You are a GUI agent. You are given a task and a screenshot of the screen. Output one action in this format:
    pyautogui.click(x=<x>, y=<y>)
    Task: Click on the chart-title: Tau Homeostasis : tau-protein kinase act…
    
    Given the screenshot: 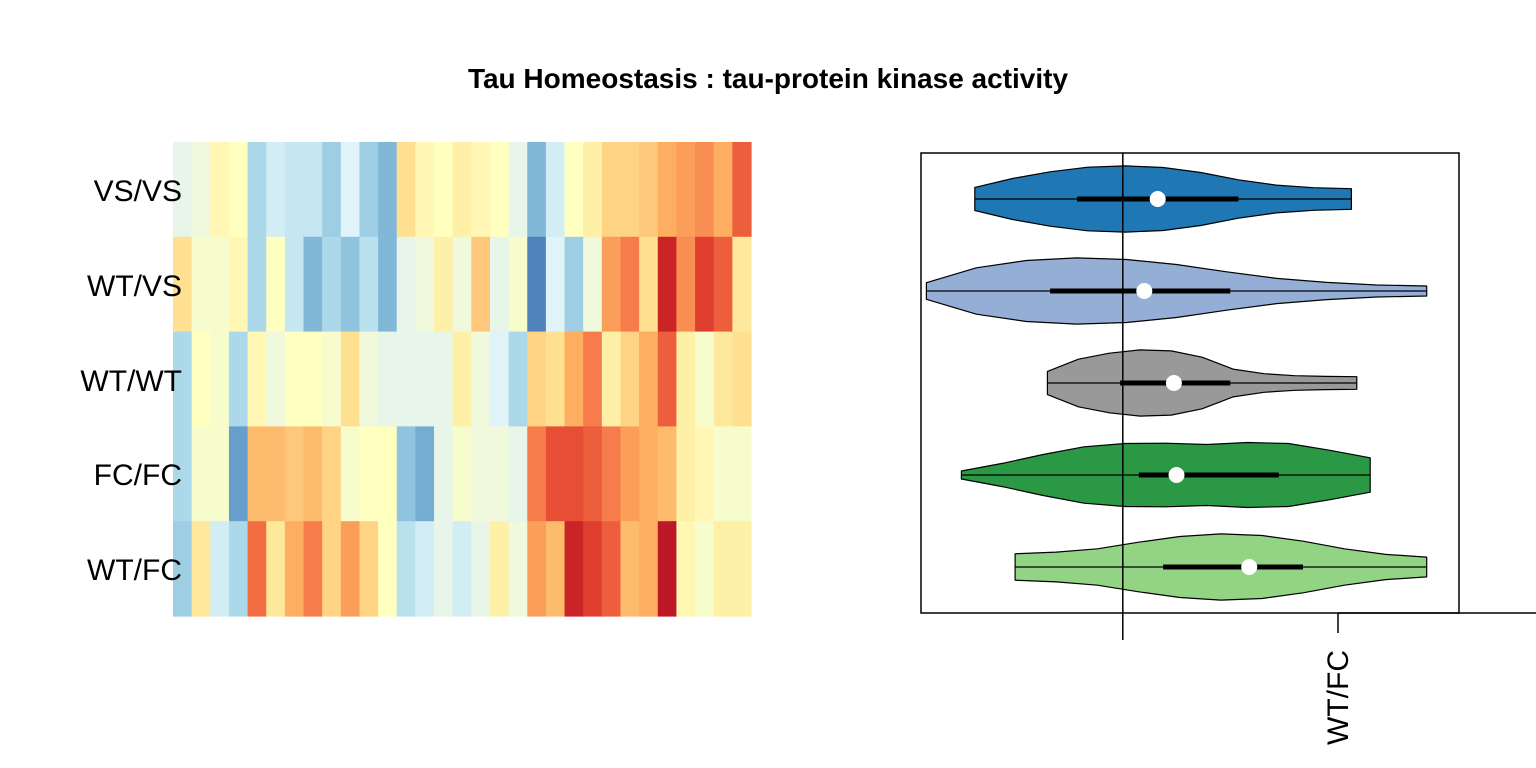 What is the action you would take?
    pyautogui.click(x=768, y=78)
    